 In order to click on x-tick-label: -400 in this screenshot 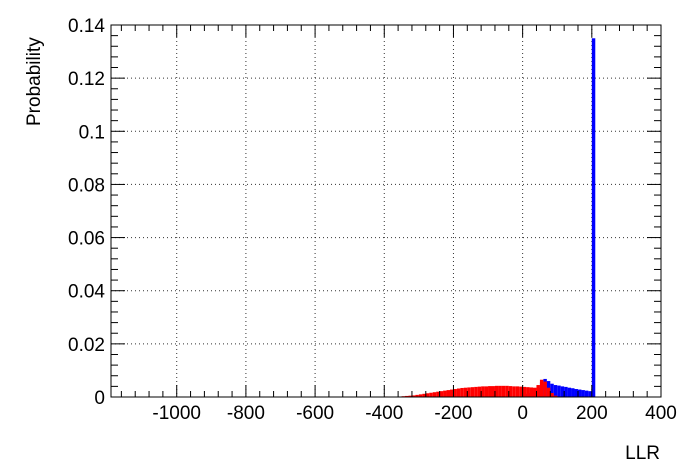, I will do `click(384, 413)`.